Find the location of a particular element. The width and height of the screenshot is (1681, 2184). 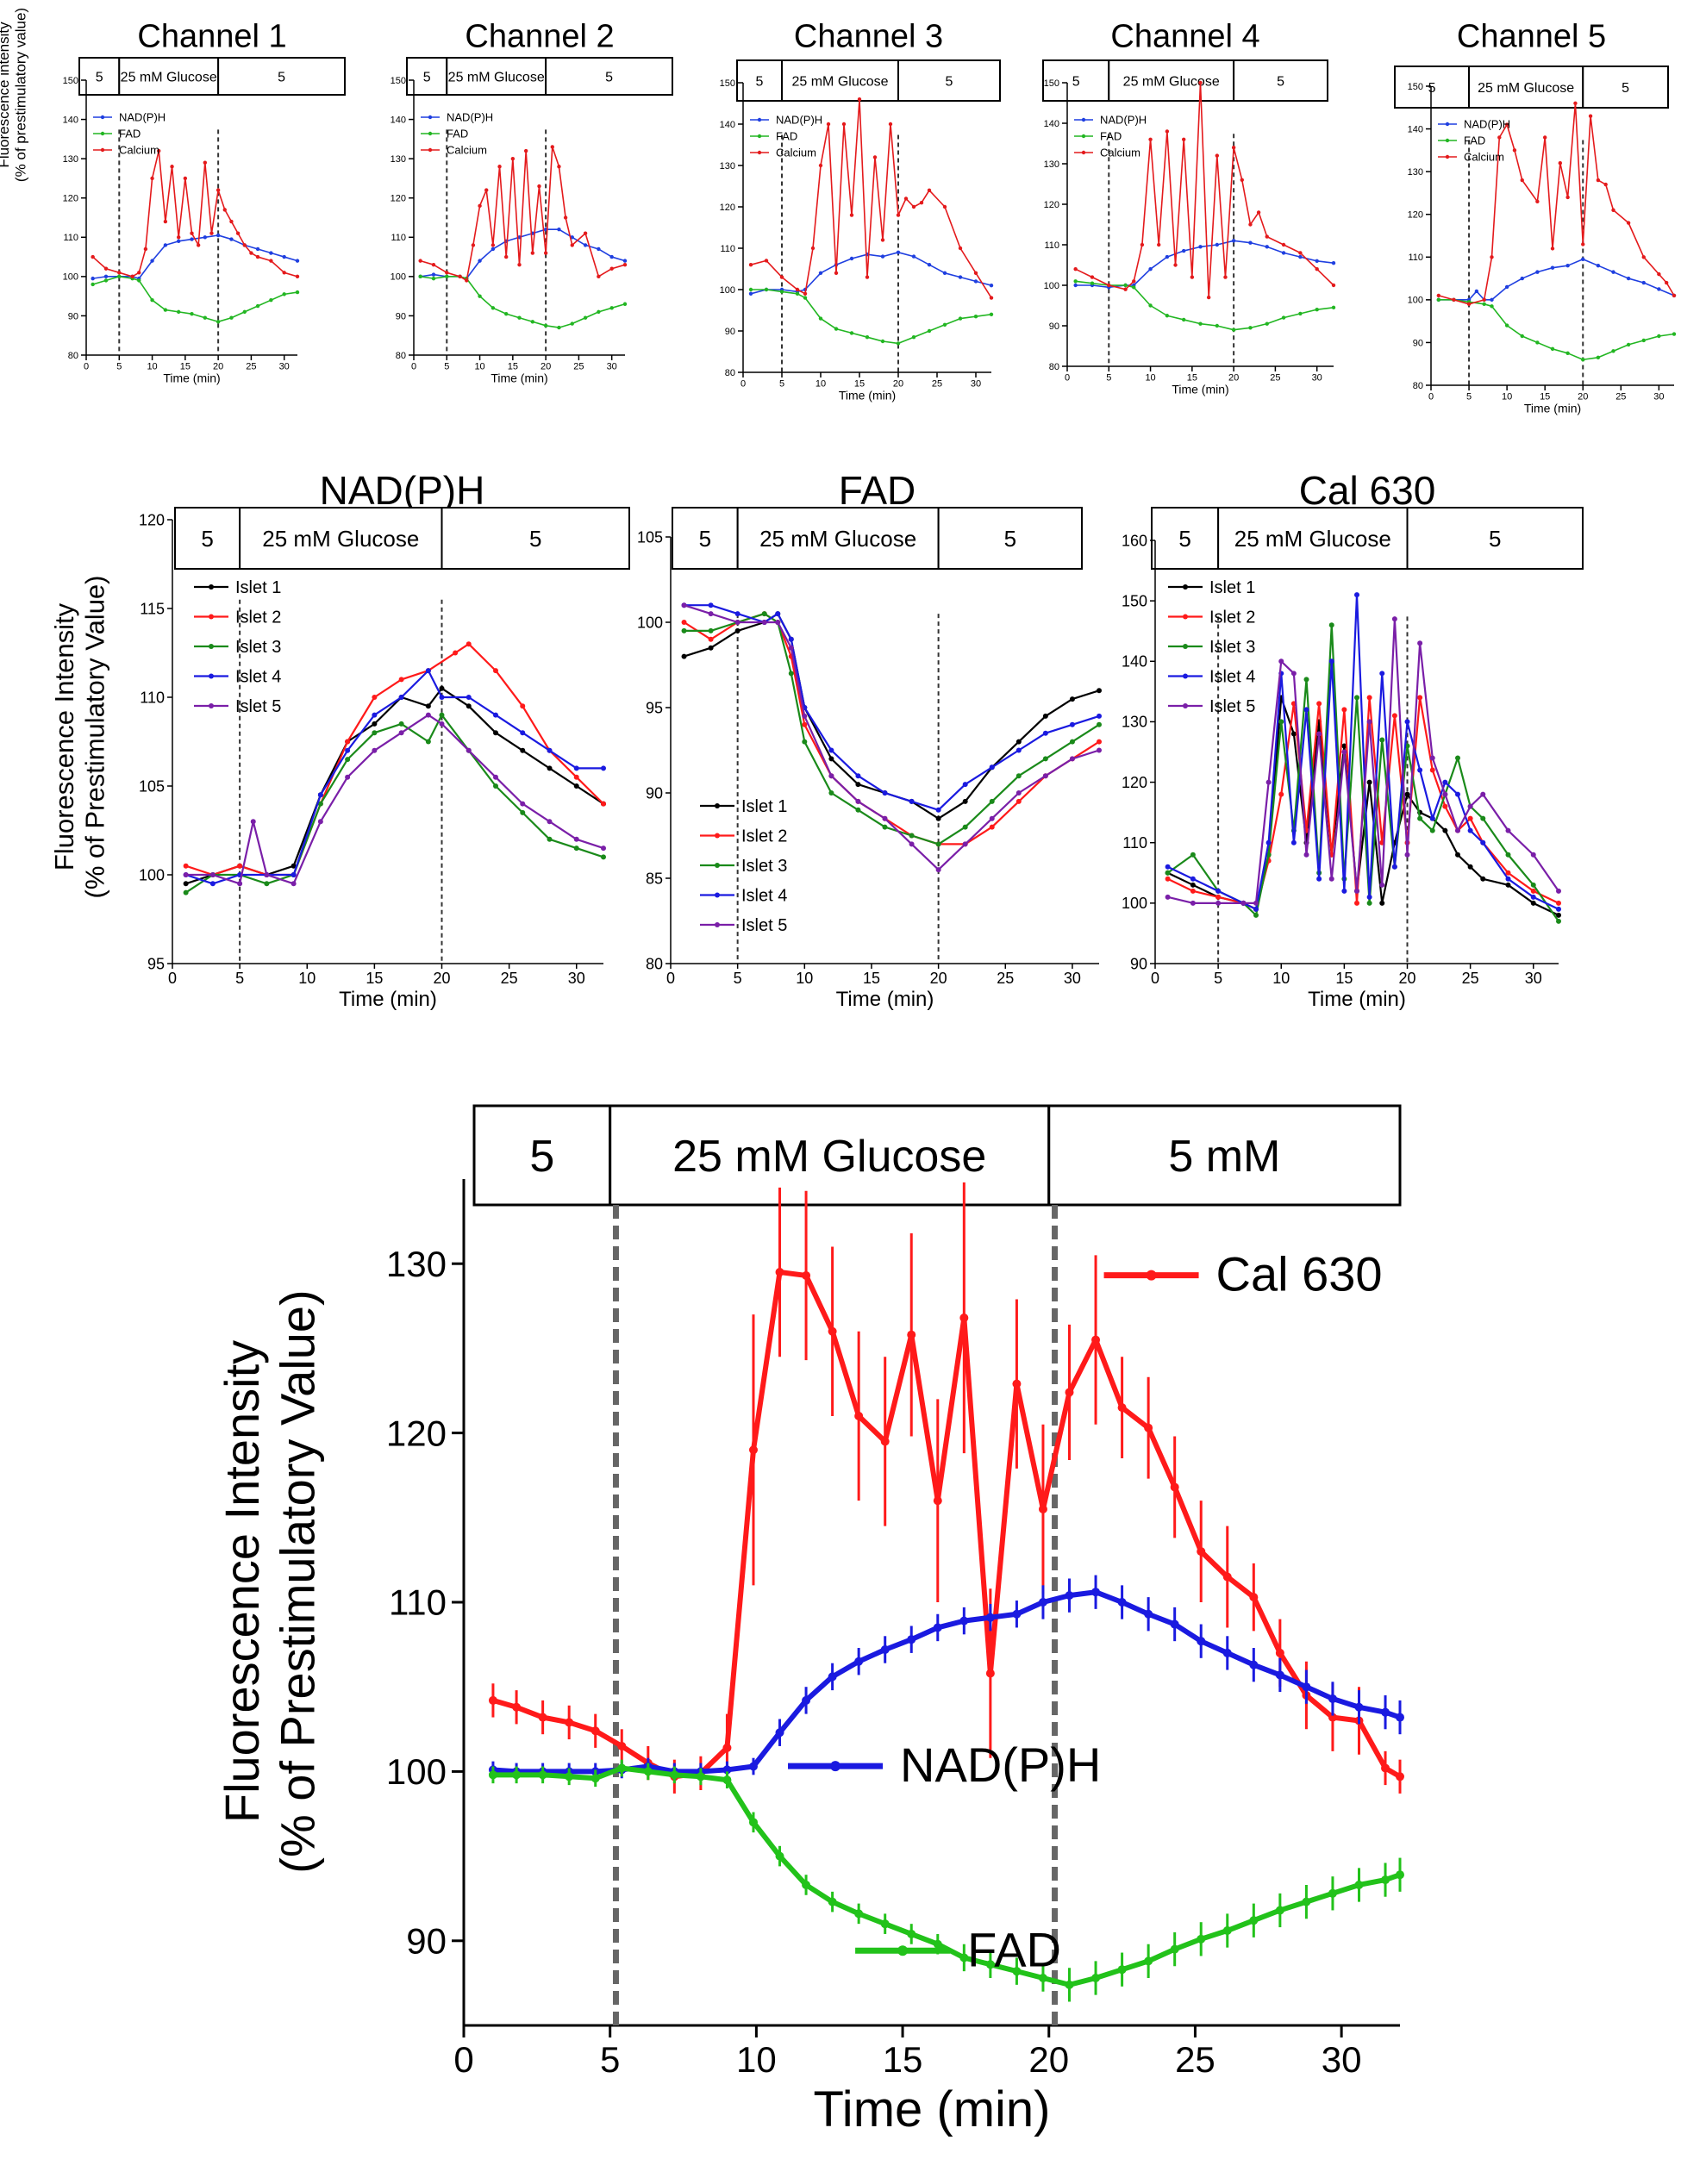

condition-segment is located at coordinates (496, 76).